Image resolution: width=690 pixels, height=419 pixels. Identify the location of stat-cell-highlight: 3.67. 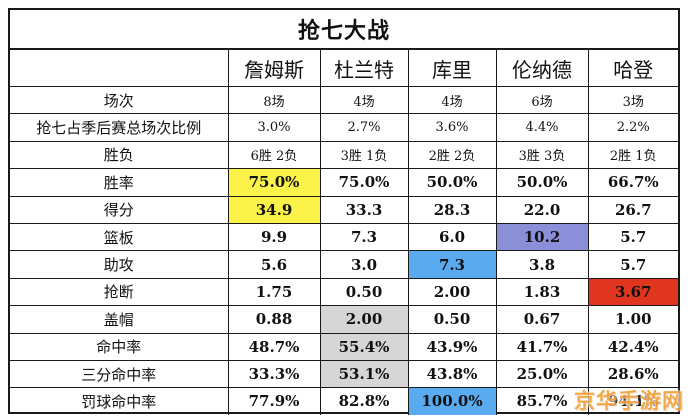
(632, 292).